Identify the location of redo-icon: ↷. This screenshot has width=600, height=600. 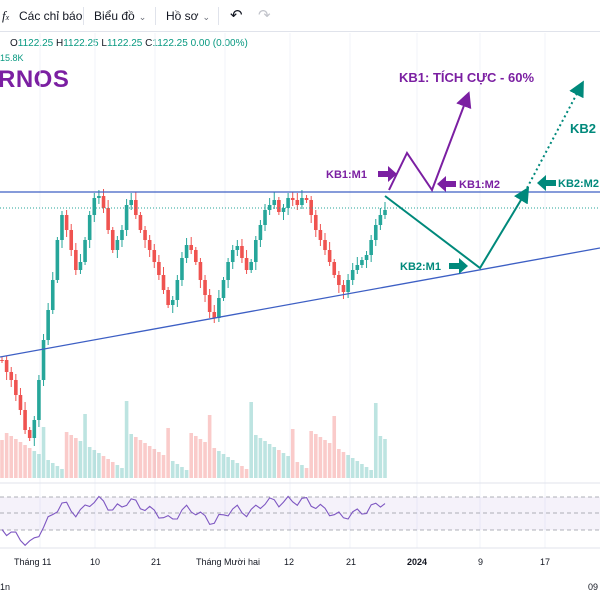
(264, 15).